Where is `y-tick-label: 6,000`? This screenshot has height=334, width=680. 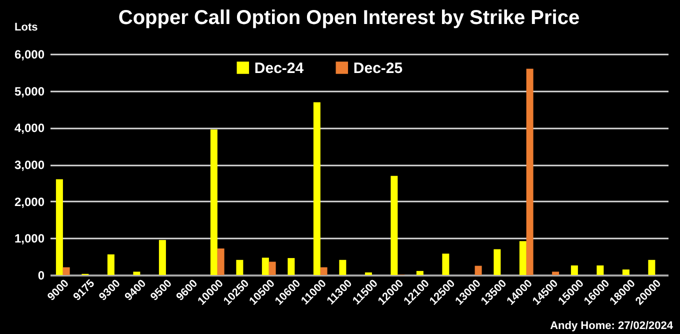
y-tick-label: 6,000 is located at coordinates (29, 55).